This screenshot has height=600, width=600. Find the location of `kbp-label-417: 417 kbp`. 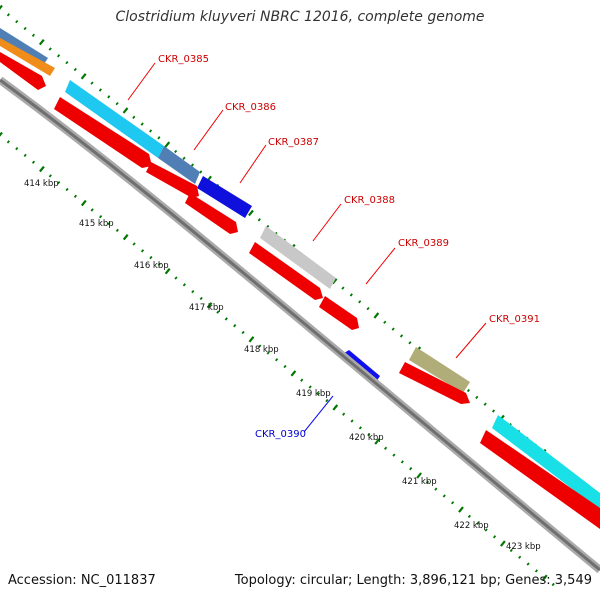

kbp-label-417: 417 kbp is located at coordinates (206, 308).